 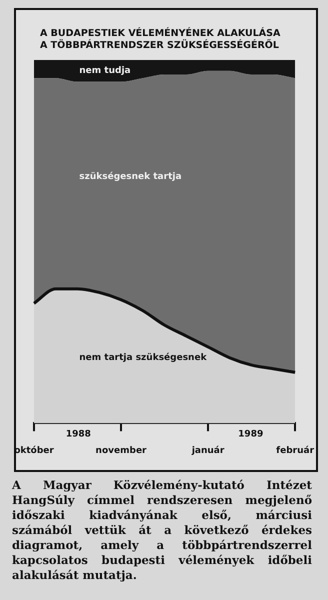 What do you see at coordinates (295, 450) in the screenshot?
I see `x-tick-label: február` at bounding box center [295, 450].